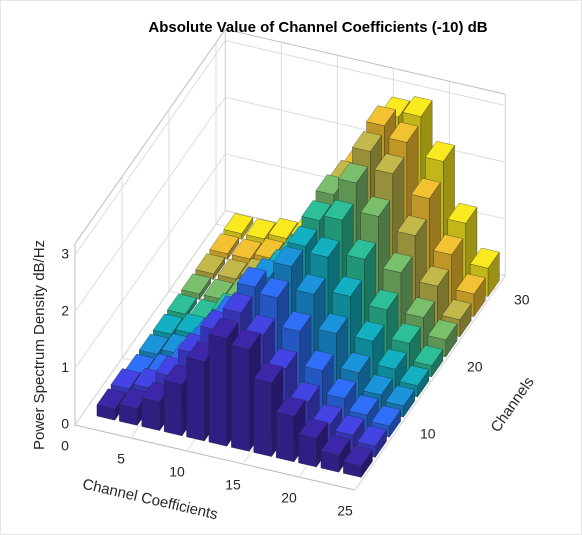  What do you see at coordinates (65, 254) in the screenshot?
I see `z-tick-label: 3` at bounding box center [65, 254].